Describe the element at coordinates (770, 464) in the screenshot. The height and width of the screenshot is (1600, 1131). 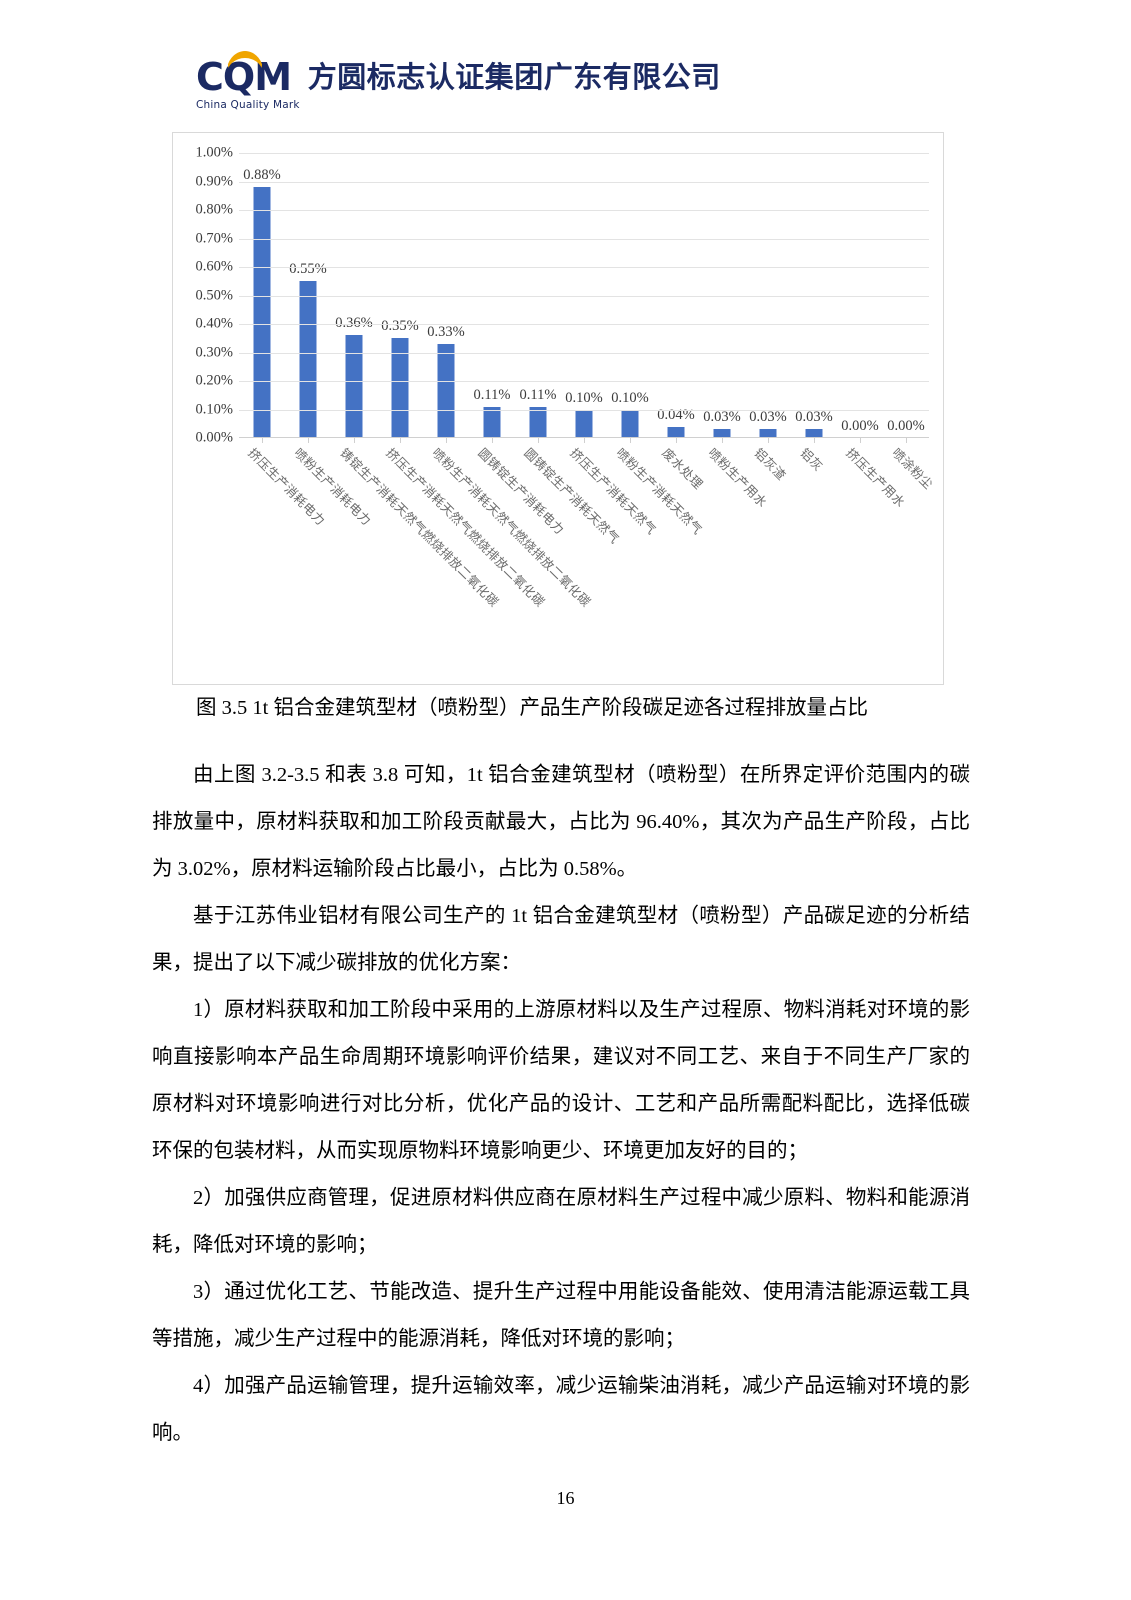
I see `x-category-label: 铝灰渣` at that location.